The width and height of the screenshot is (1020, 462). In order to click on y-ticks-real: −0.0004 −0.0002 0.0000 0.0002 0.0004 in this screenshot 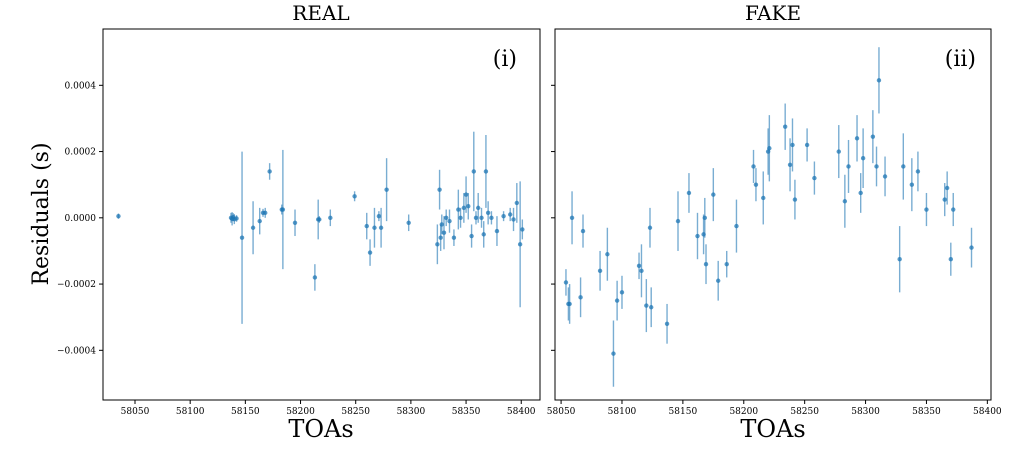, I will do `click(80, 218)`.